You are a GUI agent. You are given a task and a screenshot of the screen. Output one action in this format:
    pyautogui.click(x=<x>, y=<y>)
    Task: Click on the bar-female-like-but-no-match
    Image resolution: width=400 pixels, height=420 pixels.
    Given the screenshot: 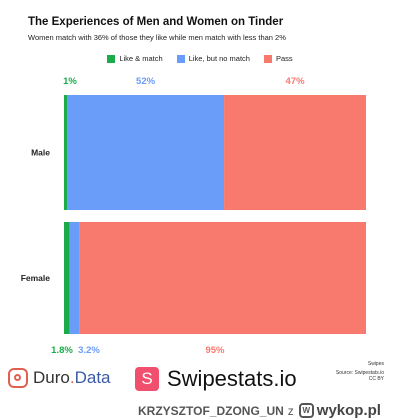 What is the action you would take?
    pyautogui.click(x=74, y=278)
    